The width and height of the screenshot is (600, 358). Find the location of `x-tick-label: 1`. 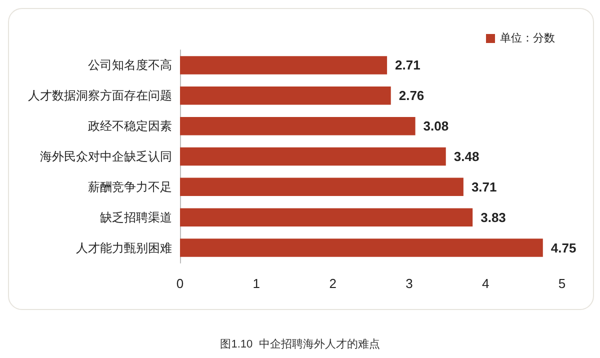

x-tick-label: 1 is located at coordinates (256, 283).